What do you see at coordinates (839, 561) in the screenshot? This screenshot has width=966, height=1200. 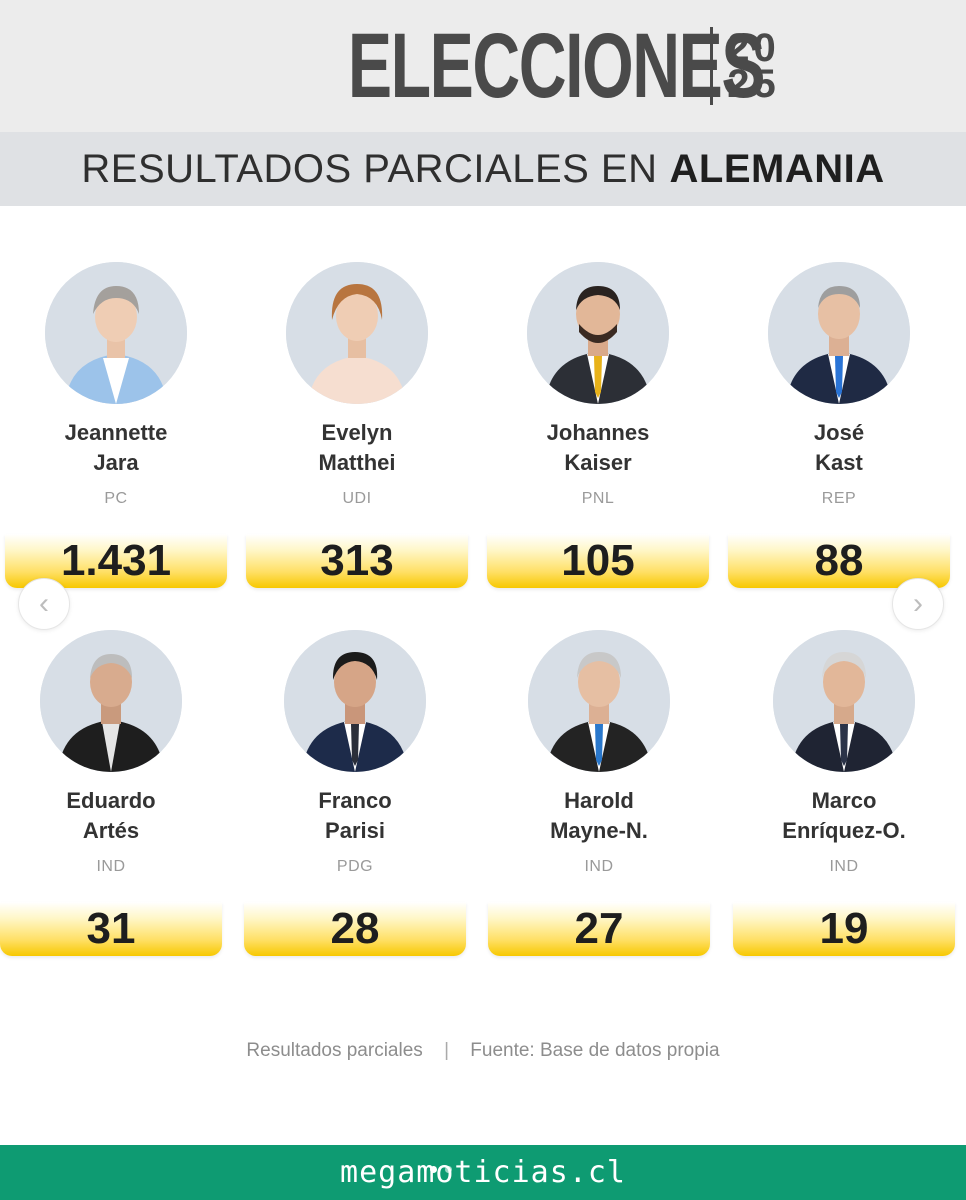 I see `candidate-votes: 88` at bounding box center [839, 561].